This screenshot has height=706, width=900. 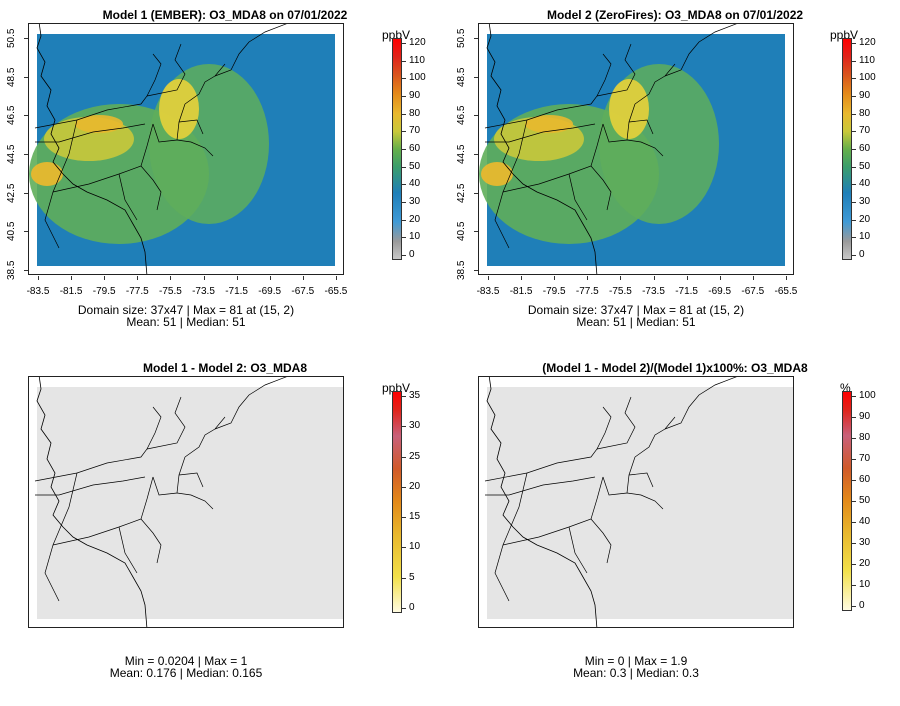 What do you see at coordinates (415, 517) in the screenshot?
I see `colorbar-tick-label: 15` at bounding box center [415, 517].